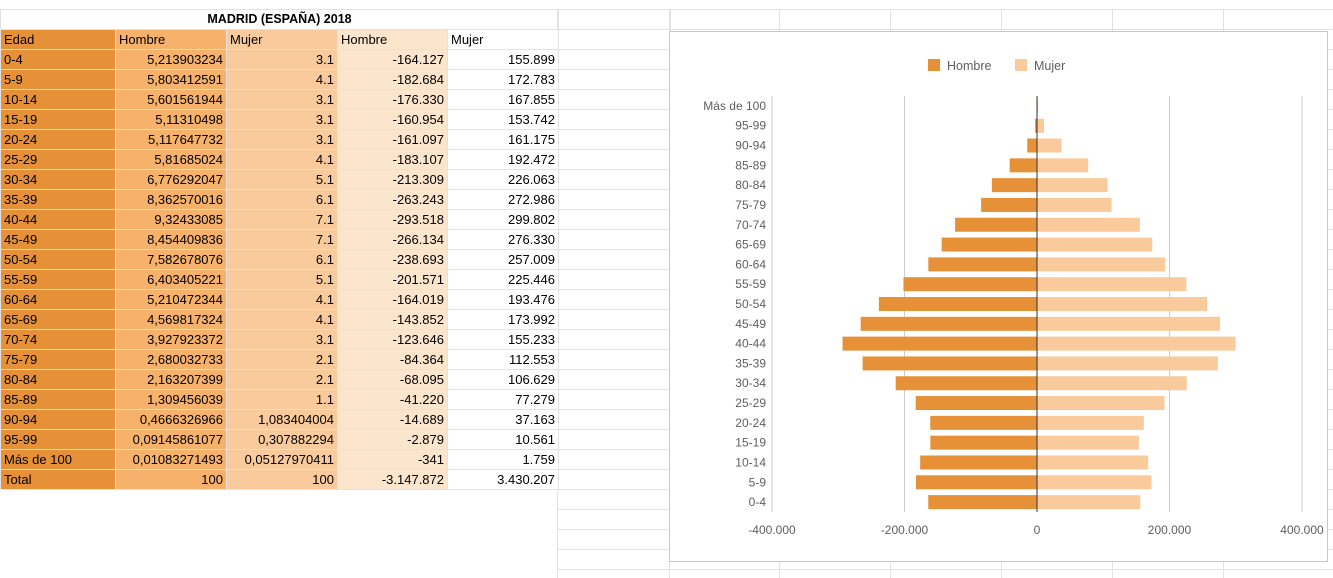  I want to click on value-cell: -238.693, so click(392, 259).